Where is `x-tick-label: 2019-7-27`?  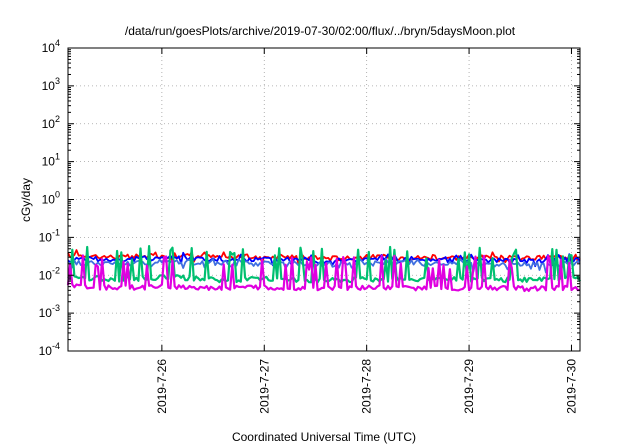 x-tick-label: 2019-7-27 is located at coordinates (264, 386).